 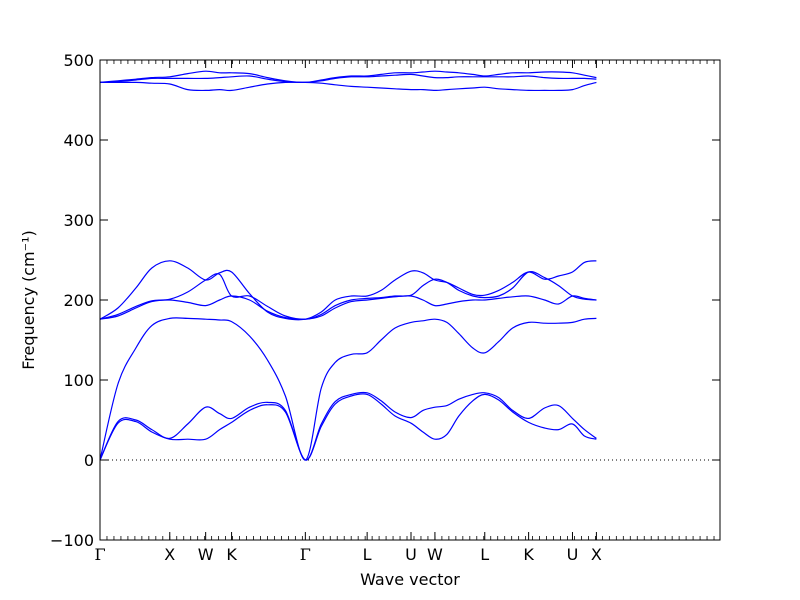 What do you see at coordinates (78, 60) in the screenshot?
I see `y-tick-label: 500` at bounding box center [78, 60].